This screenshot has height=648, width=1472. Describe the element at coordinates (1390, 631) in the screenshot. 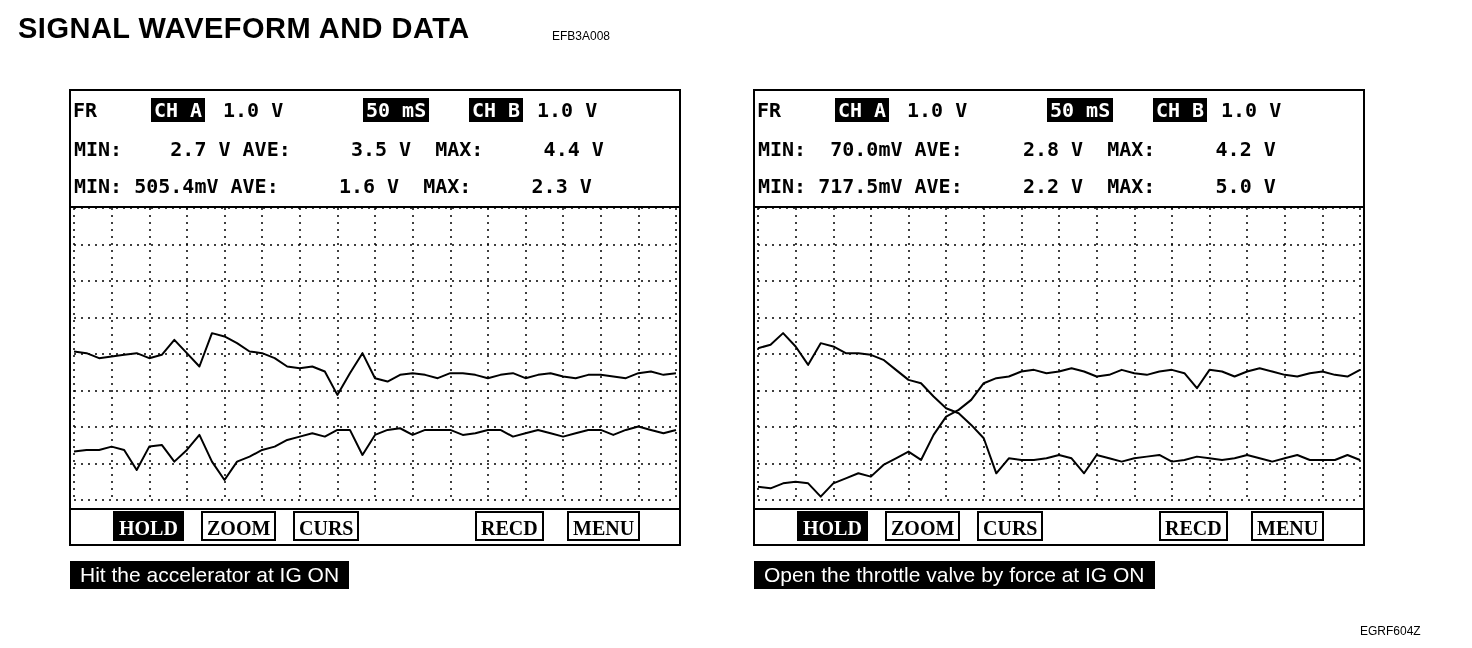

I see `text: EGRF604Z` at that location.